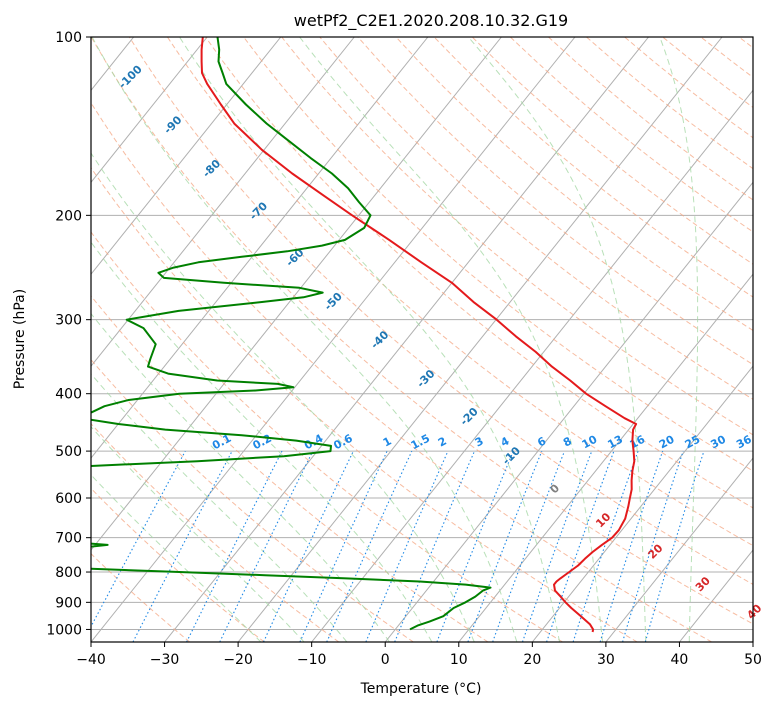  Describe the element at coordinates (68, 334) in the screenshot. I see `y-axis-ticks: 100 200 300 400 500 600 700 800 900 1000` at that location.